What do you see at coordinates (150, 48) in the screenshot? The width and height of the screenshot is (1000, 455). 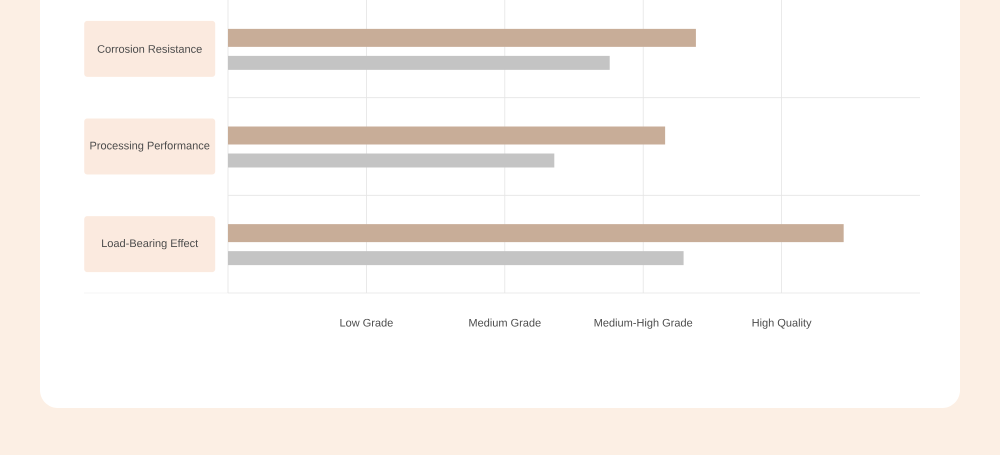 I see `y-tick-label: Corrosion Resistance` at bounding box center [150, 48].